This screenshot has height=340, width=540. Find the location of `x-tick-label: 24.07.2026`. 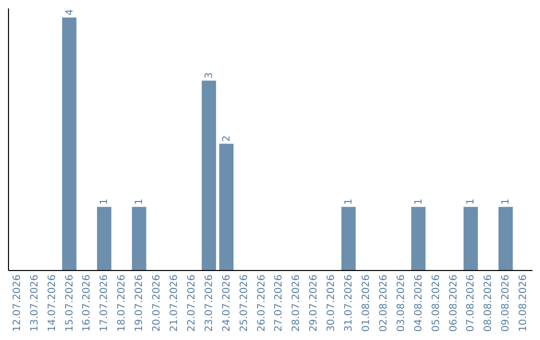

x-tick-label: 24.07.2026 is located at coordinates (226, 303).